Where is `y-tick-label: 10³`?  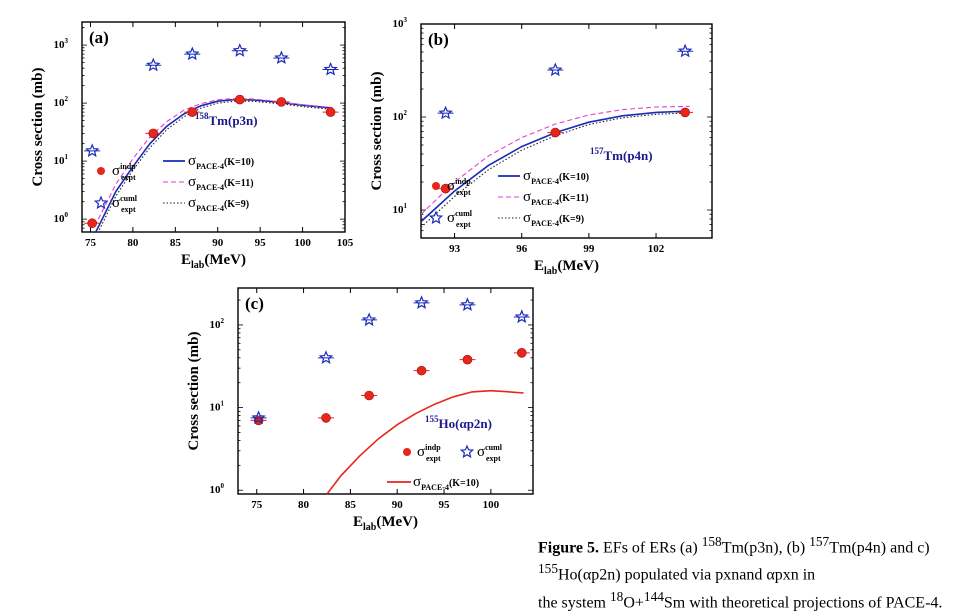 y-tick-label: 10³ is located at coordinates (61, 44).